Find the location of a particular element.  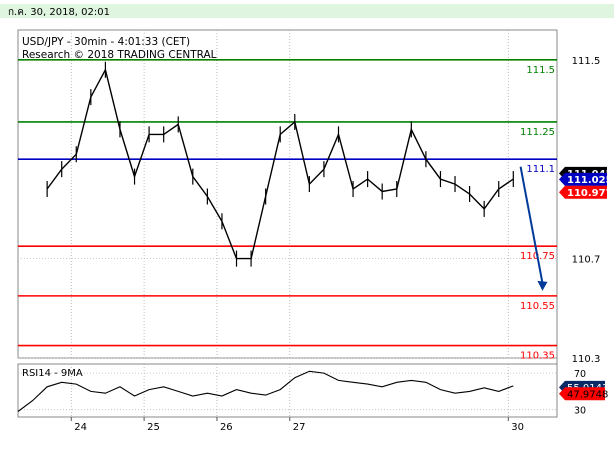

x-tick-label: 26 is located at coordinates (226, 427).